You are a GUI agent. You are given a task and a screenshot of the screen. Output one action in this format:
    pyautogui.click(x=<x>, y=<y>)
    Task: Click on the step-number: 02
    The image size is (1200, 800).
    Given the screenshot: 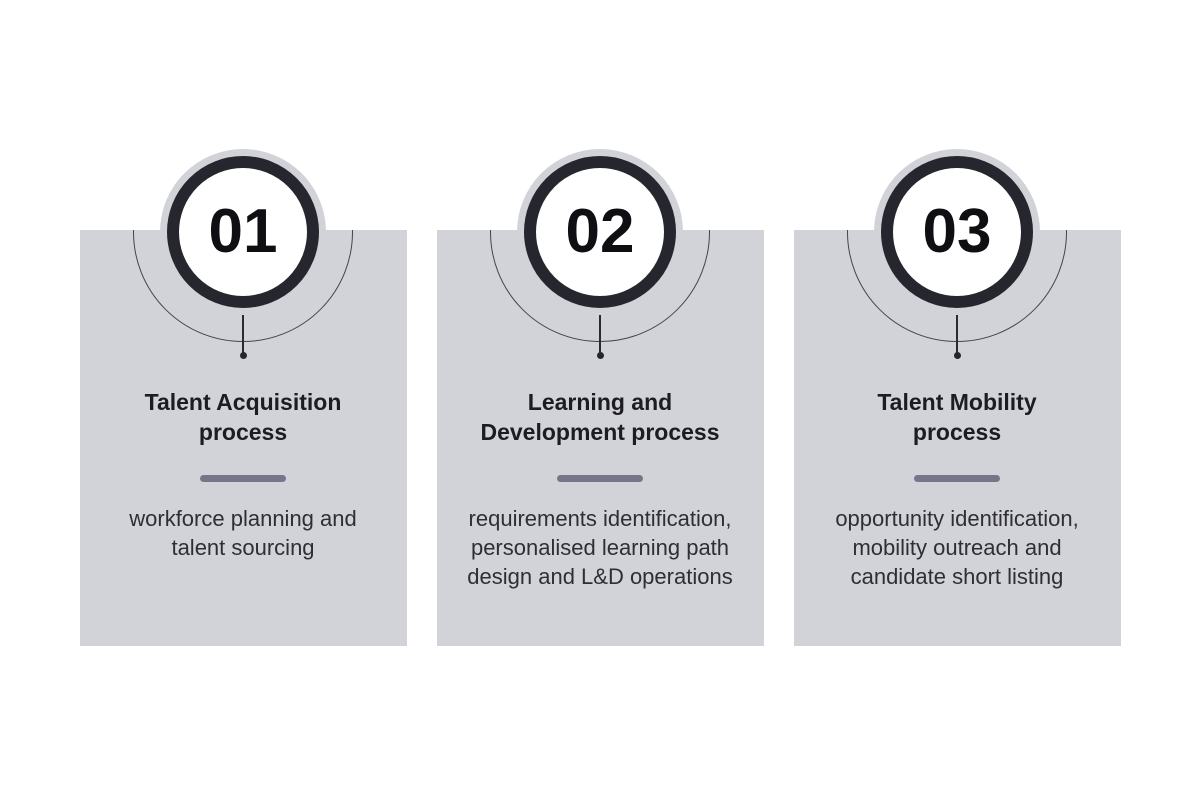 What is the action you would take?
    pyautogui.click(x=600, y=231)
    